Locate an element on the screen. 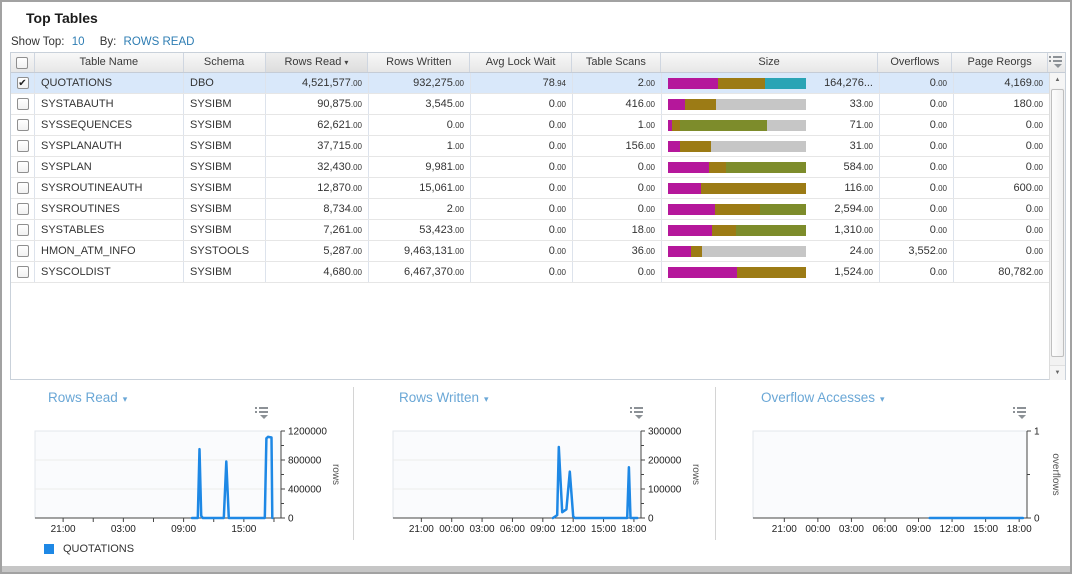  svg-text: 100000 is located at coordinates (665, 490).